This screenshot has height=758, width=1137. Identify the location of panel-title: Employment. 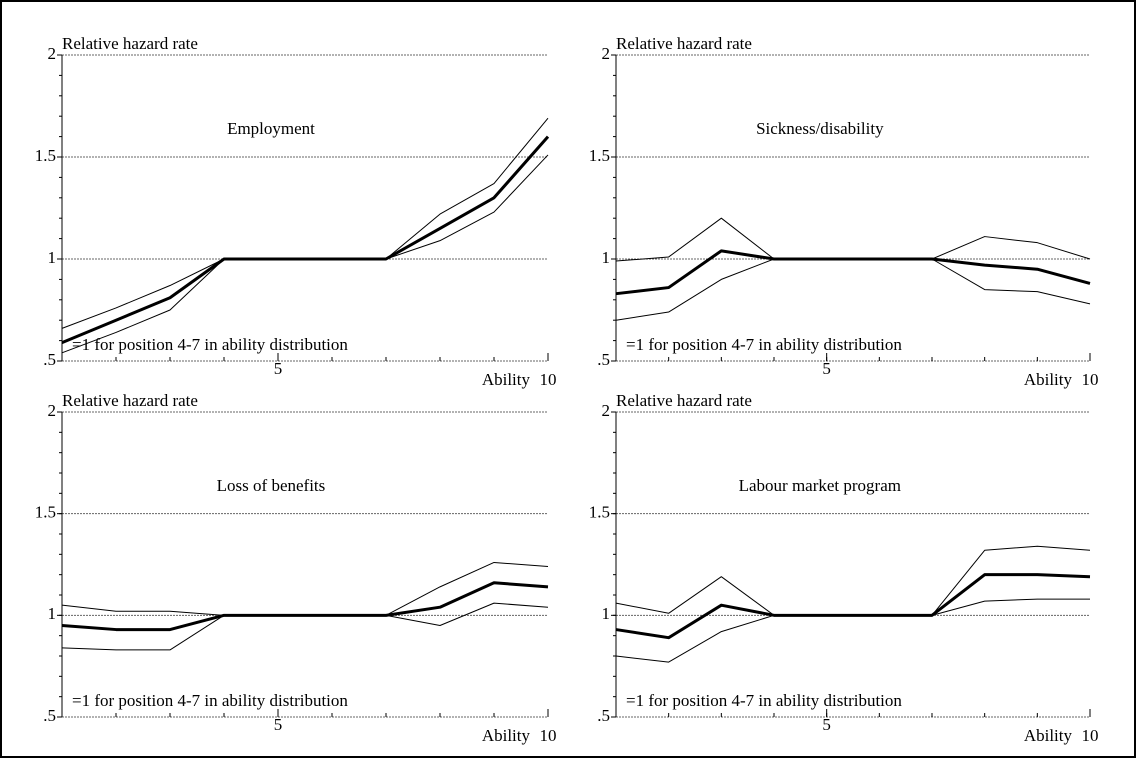
(271, 128).